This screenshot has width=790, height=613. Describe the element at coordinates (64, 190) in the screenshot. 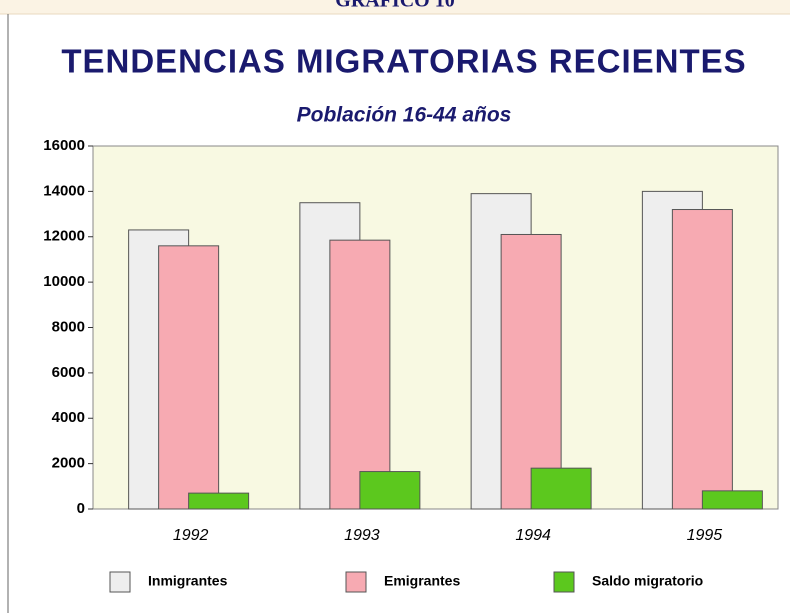

I see `y-tick-label: 14000` at that location.